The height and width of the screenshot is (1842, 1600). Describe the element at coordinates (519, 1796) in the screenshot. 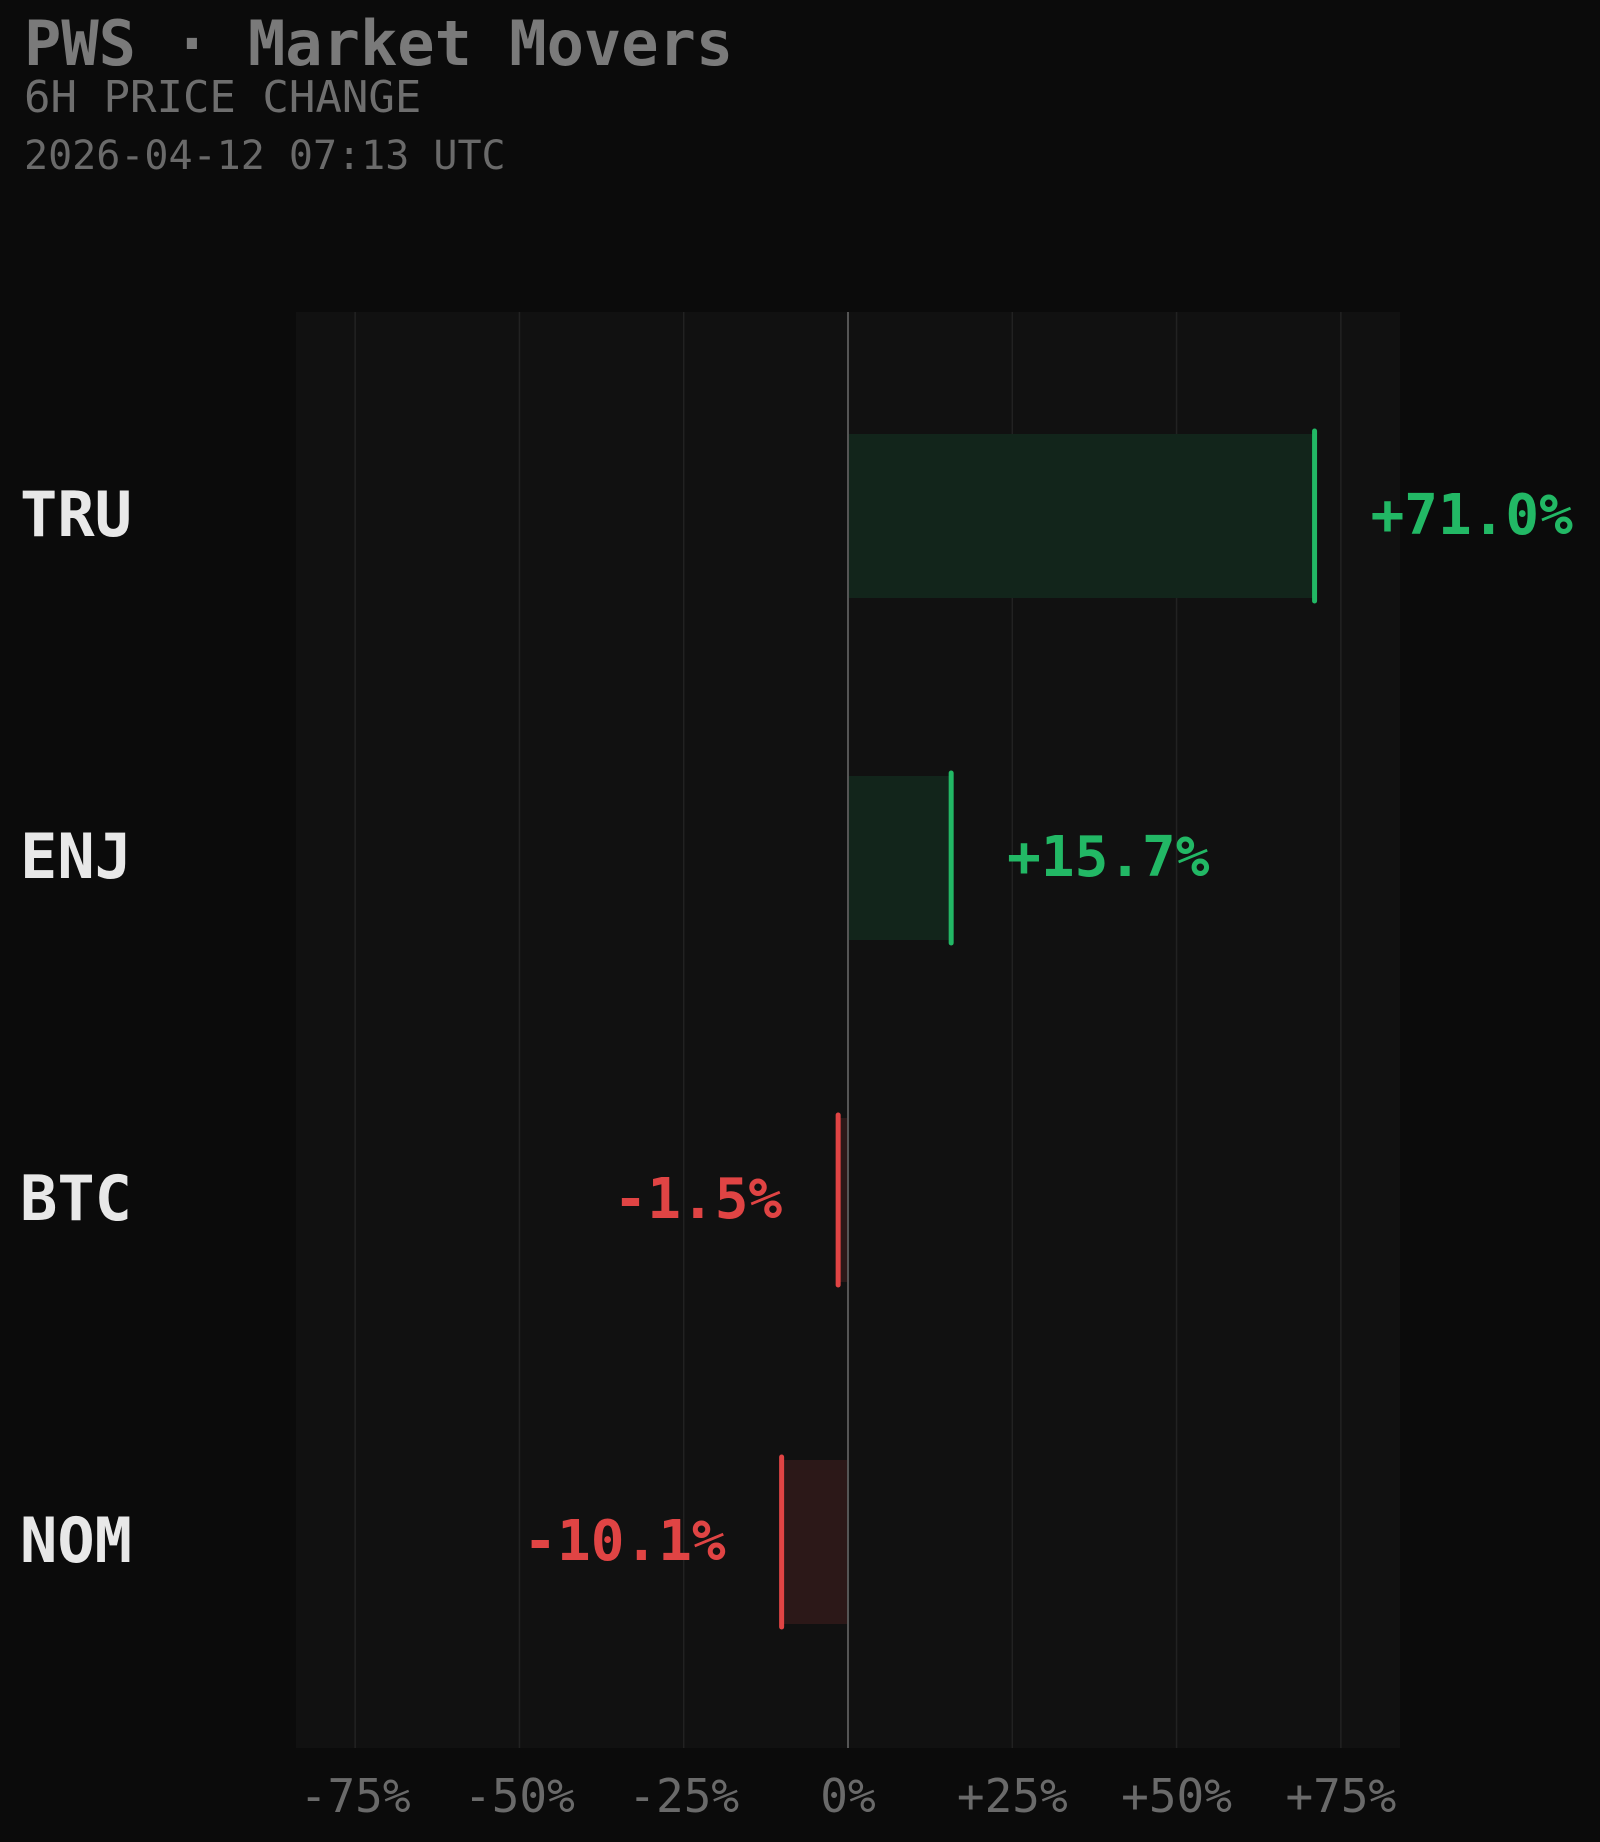

I see `x-tick-label: -50%` at that location.